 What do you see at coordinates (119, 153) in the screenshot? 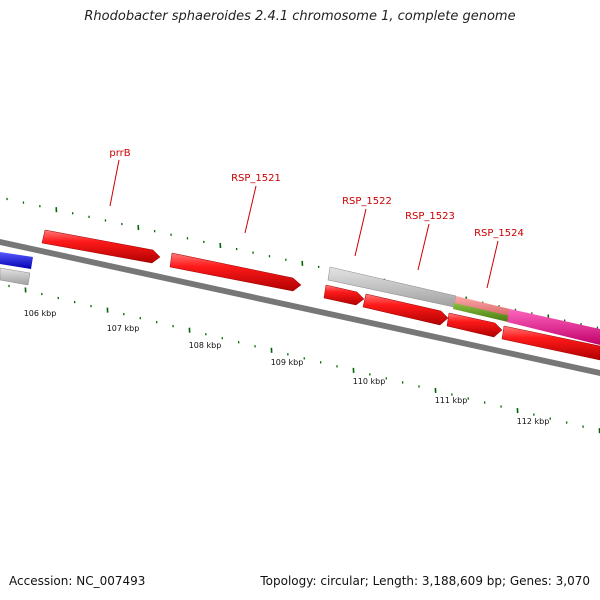
I see `label-prrB: prrB` at bounding box center [119, 153].